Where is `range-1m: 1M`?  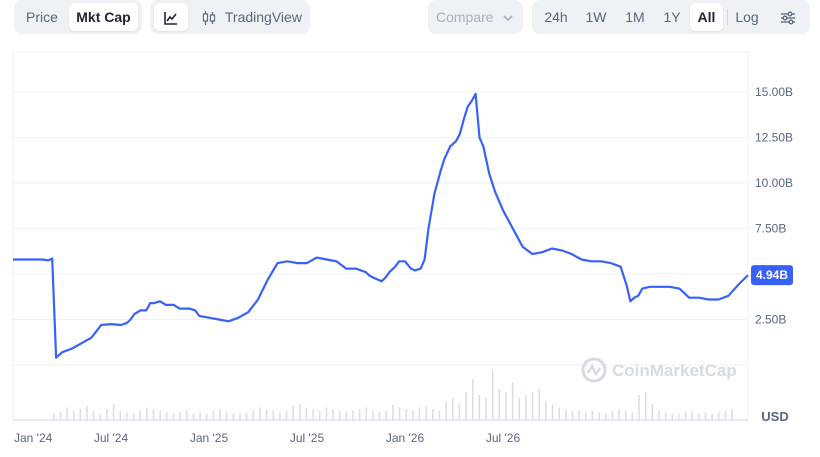 range-1m: 1M is located at coordinates (635, 17).